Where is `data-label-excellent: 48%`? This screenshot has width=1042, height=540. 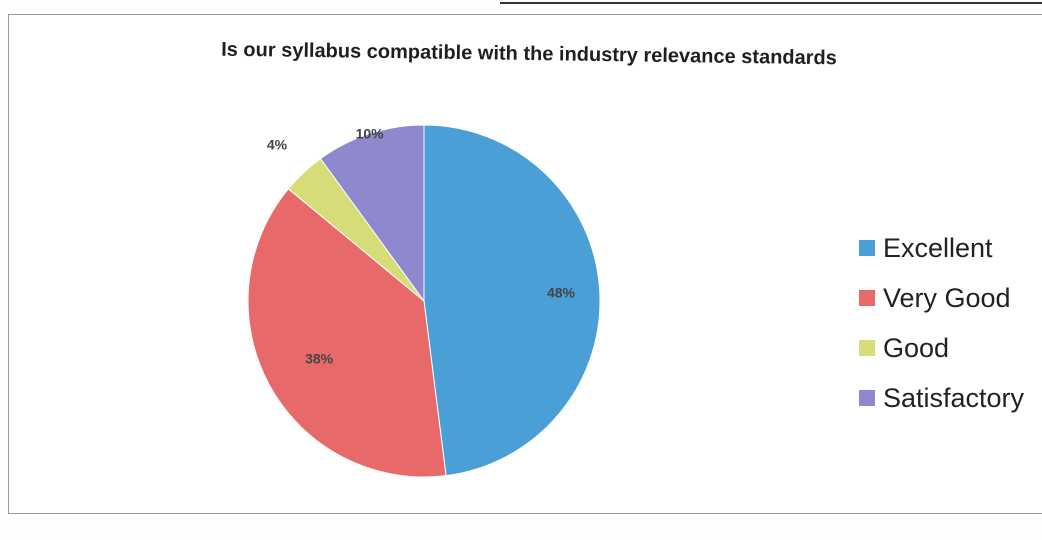
data-label-excellent: 48% is located at coordinates (561, 292).